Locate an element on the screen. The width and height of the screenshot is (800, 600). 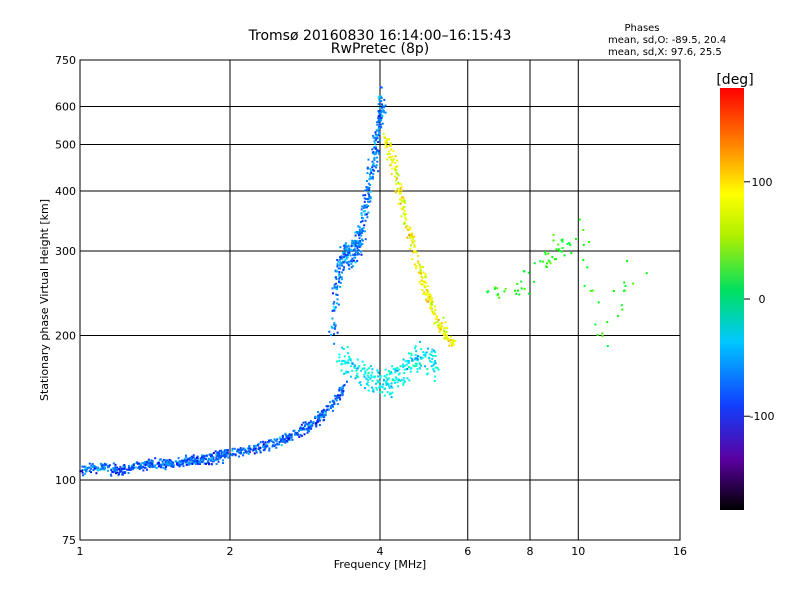
y-tick-label: 400 is located at coordinates (65, 191).